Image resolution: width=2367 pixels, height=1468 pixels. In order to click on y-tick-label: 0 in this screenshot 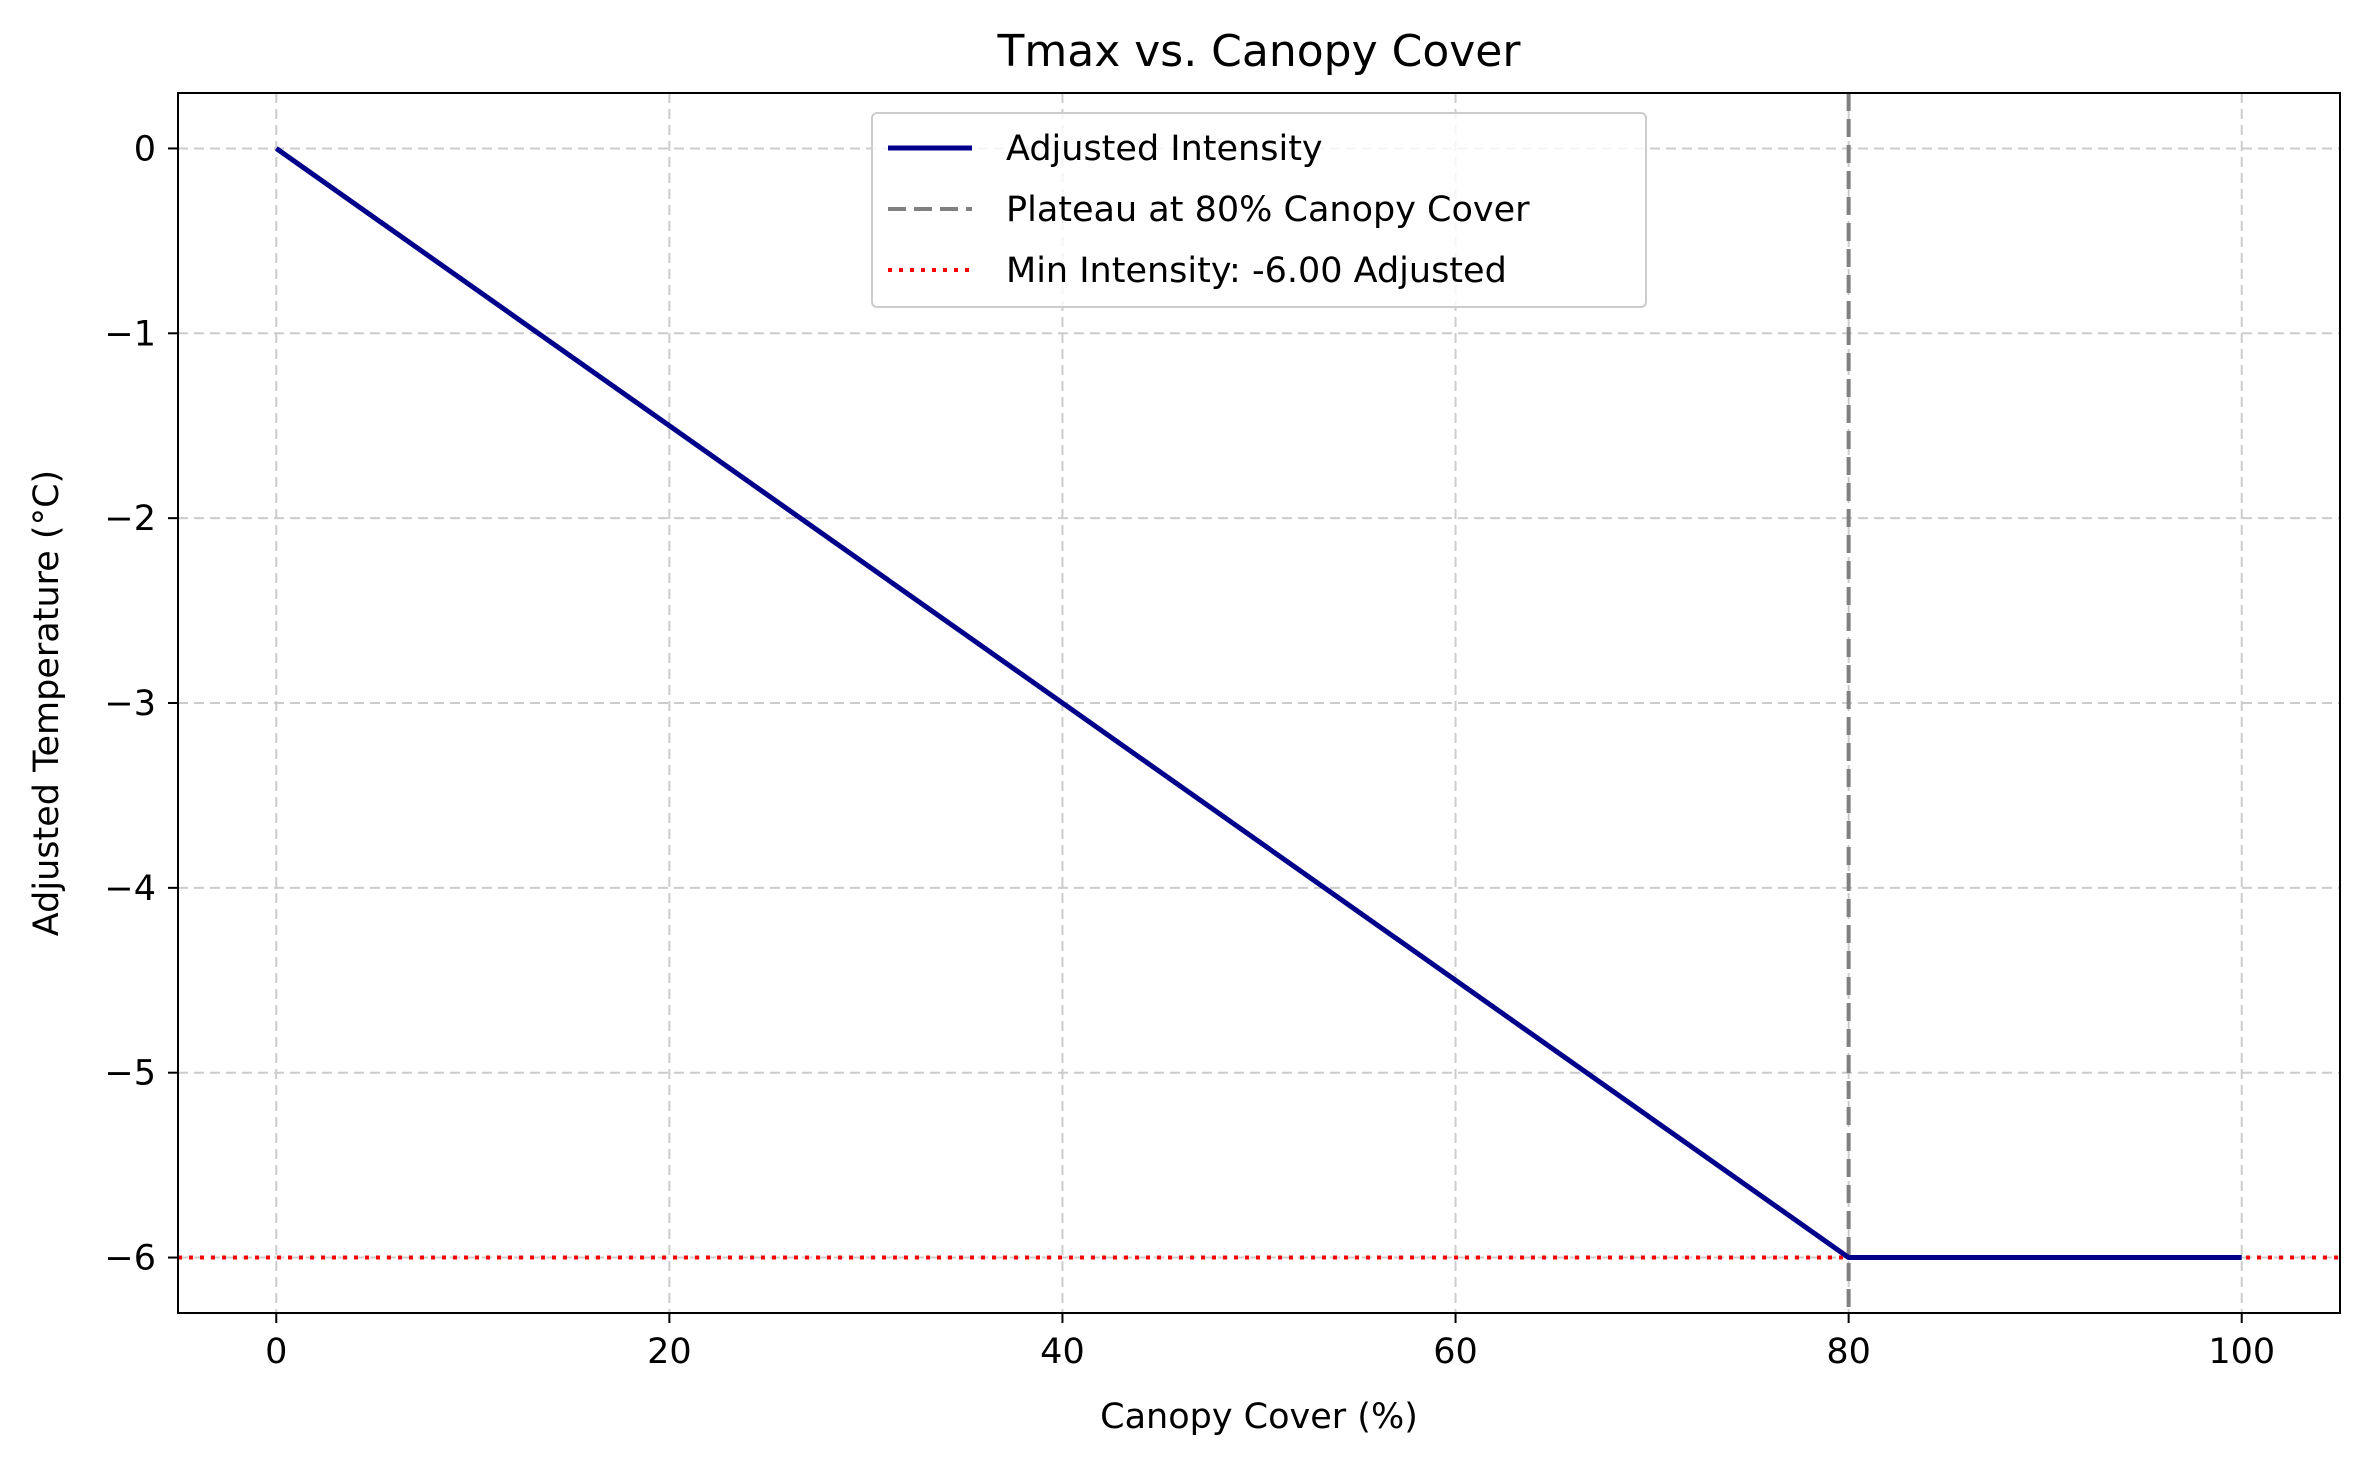, I will do `click(145, 149)`.